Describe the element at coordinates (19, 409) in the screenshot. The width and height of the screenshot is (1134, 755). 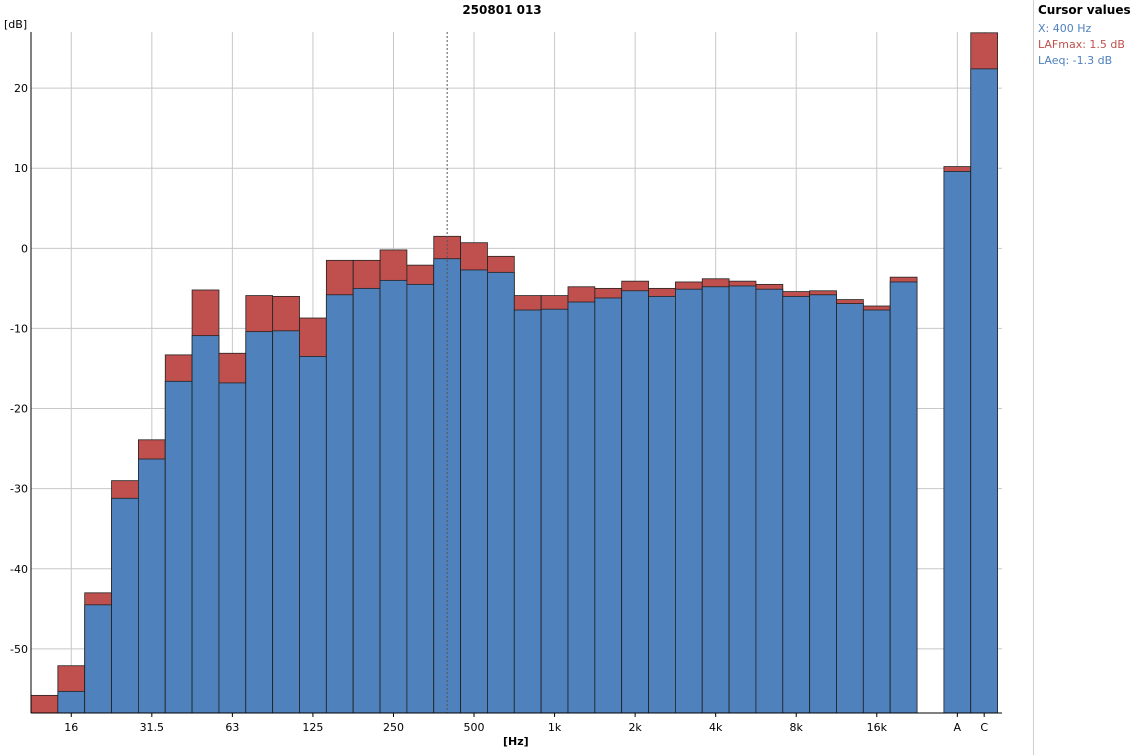
I see `y-tick-label: -20` at that location.